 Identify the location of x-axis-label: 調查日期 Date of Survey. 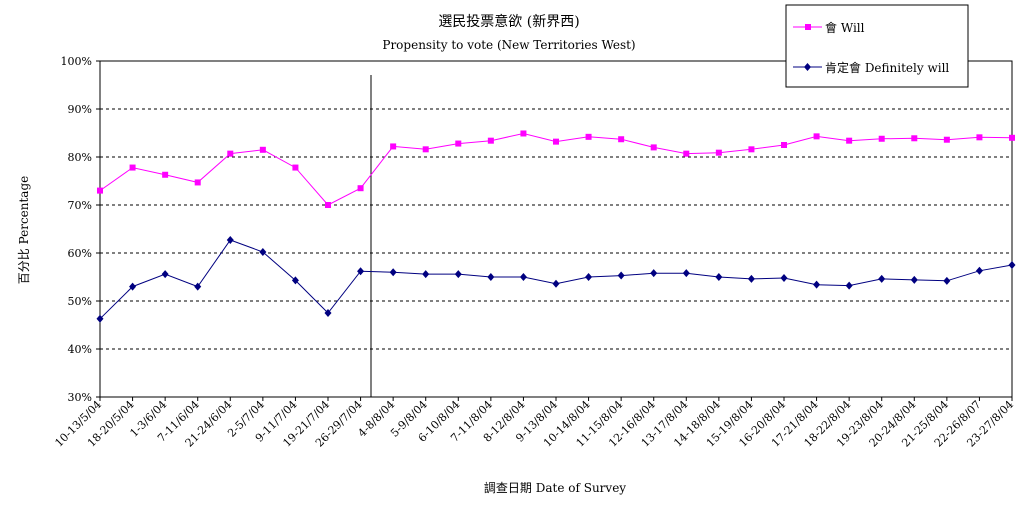
(555, 488).